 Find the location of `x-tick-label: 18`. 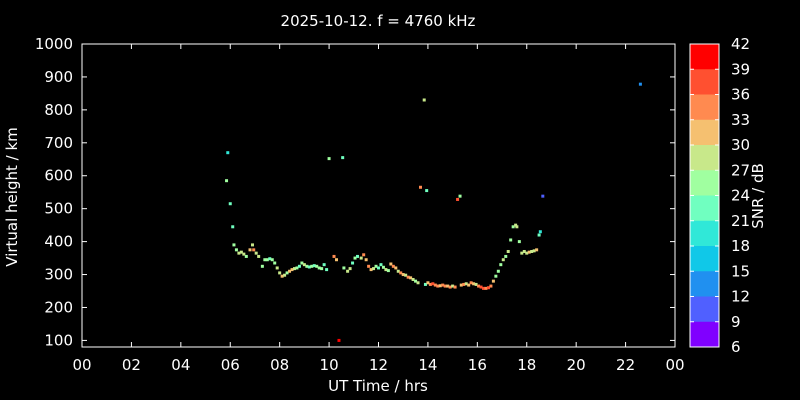

x-tick-label: 18 is located at coordinates (526, 365).